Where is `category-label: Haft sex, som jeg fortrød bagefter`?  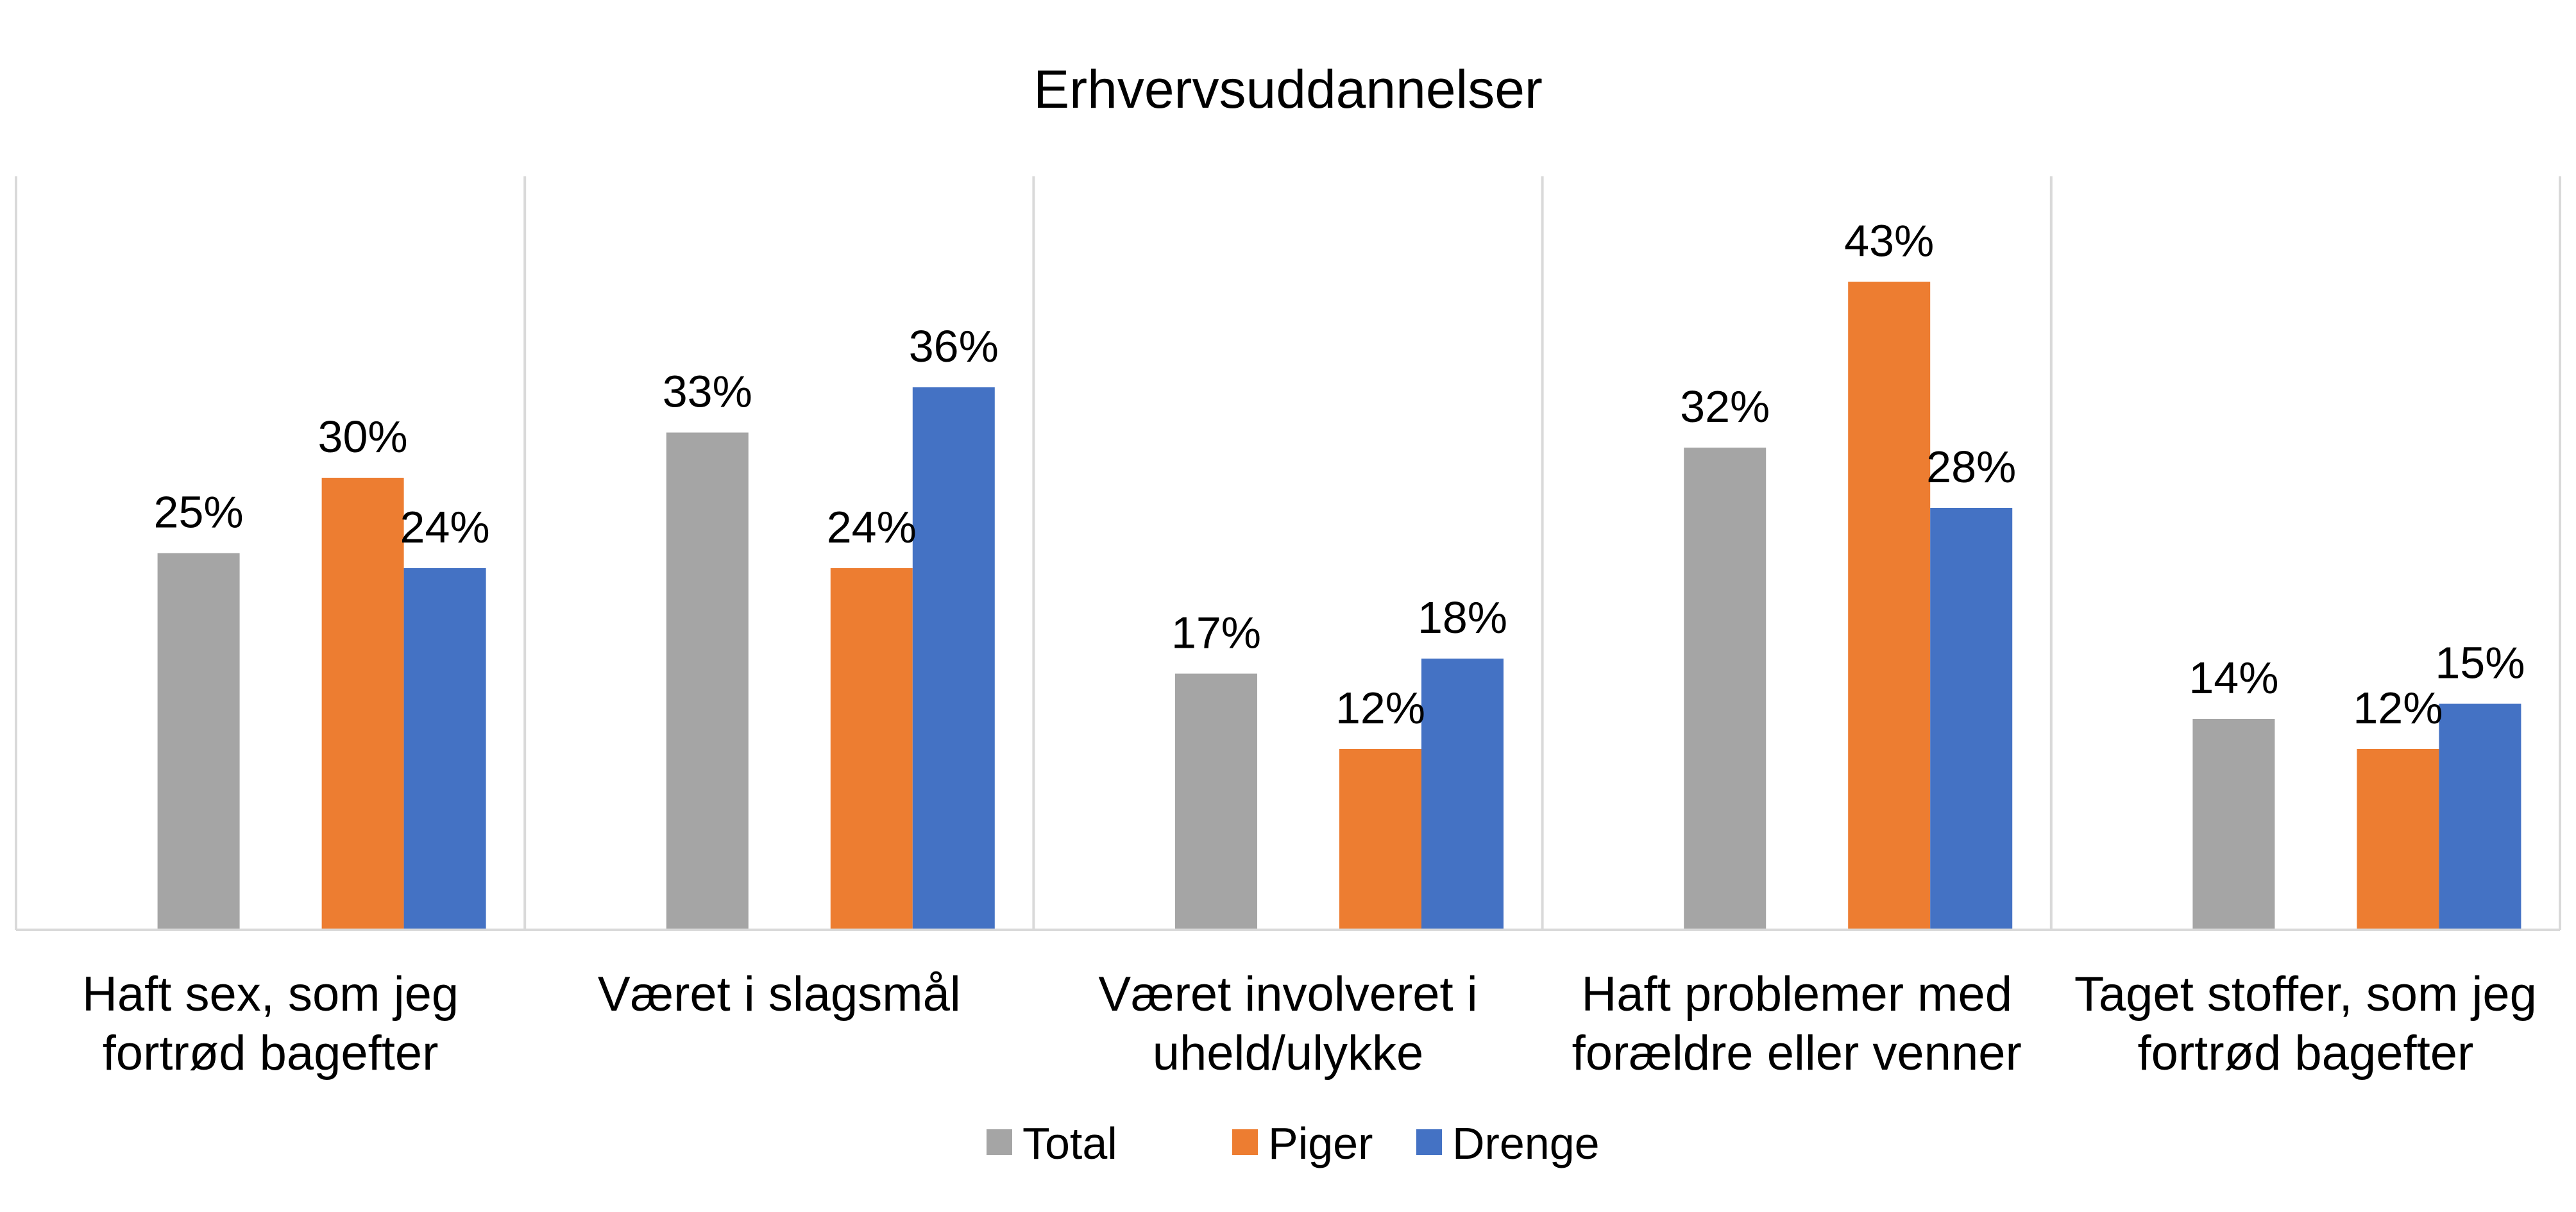 category-label: Haft sex, som jeg fortrød bagefter is located at coordinates (270, 1024).